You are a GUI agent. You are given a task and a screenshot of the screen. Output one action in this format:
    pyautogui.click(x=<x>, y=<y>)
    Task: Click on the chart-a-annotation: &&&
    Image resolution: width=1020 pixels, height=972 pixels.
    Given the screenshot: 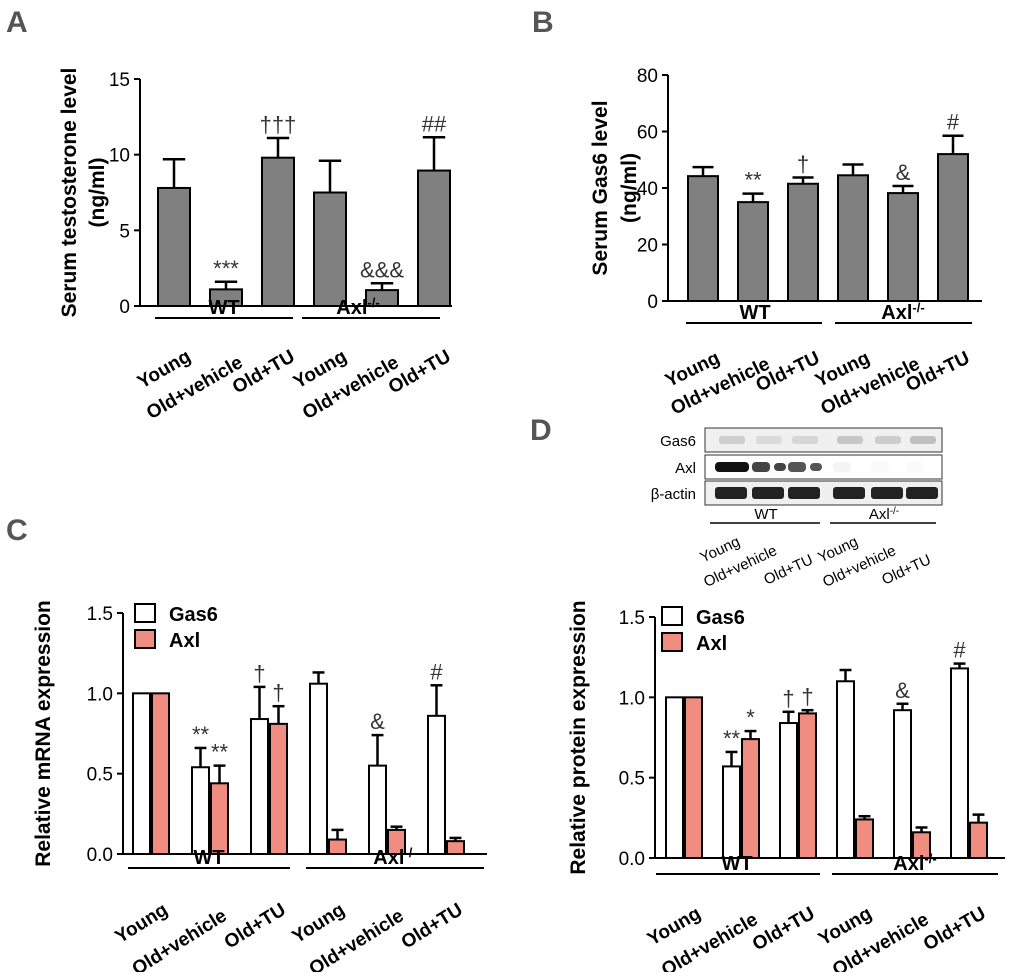 What is the action you would take?
    pyautogui.click(x=382, y=269)
    